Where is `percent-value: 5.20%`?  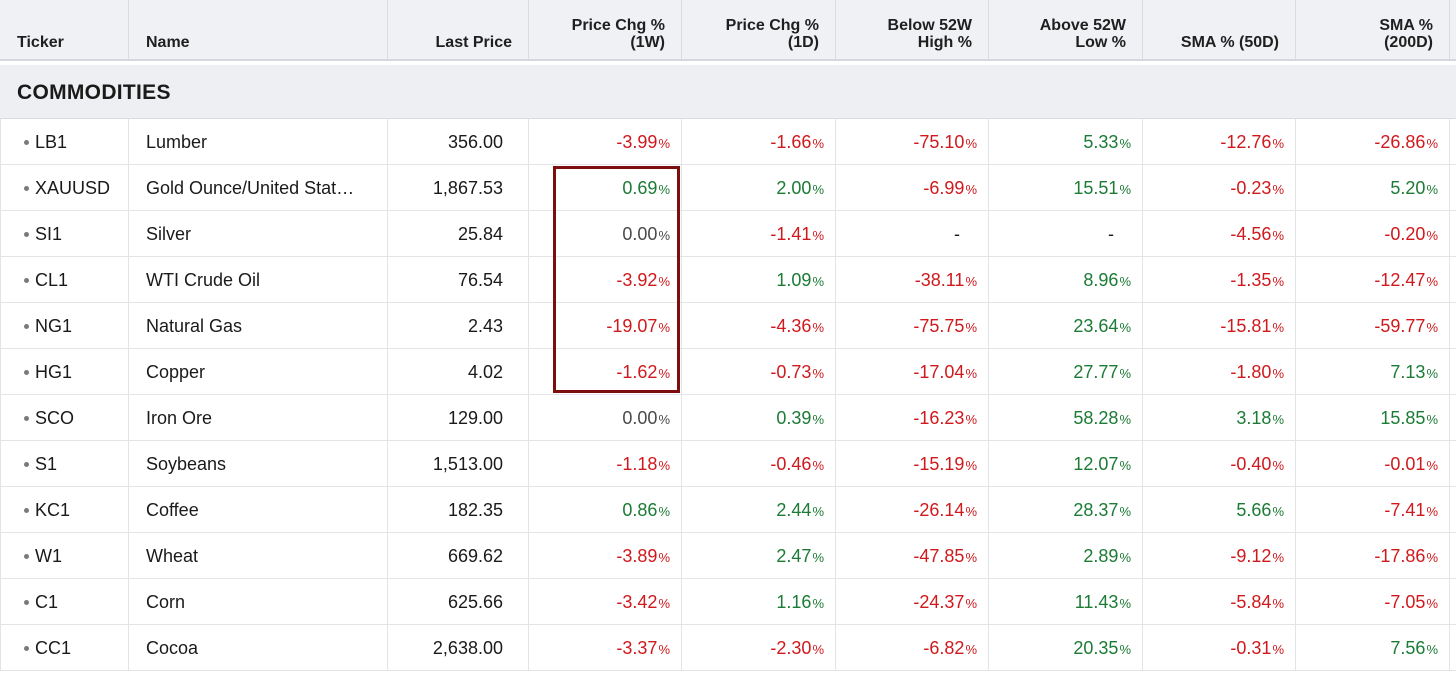
percent-value: 5.20% is located at coordinates (1414, 188).